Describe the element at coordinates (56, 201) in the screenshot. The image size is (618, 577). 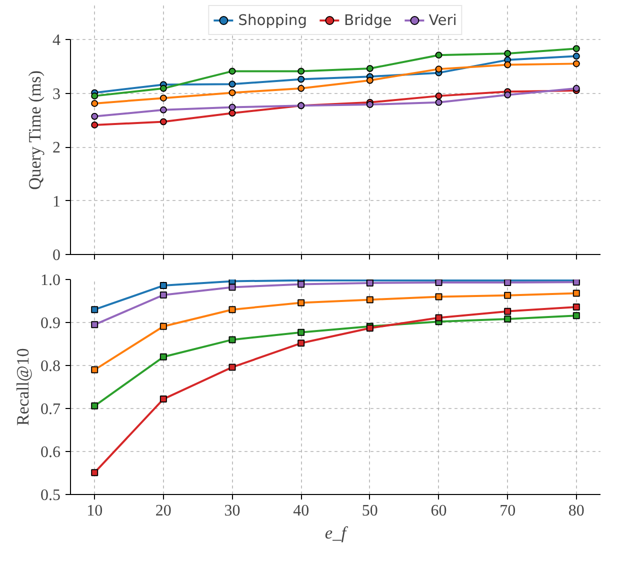
I see `y-tick-label: 1` at that location.